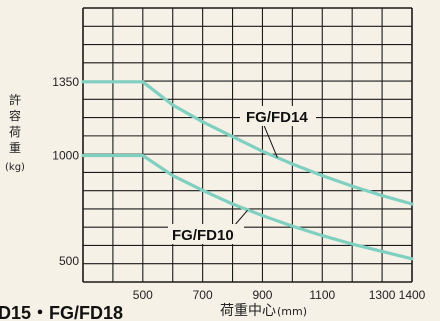  I want to click on footer-model-text: D15・FG/FD18, so click(61, 312).